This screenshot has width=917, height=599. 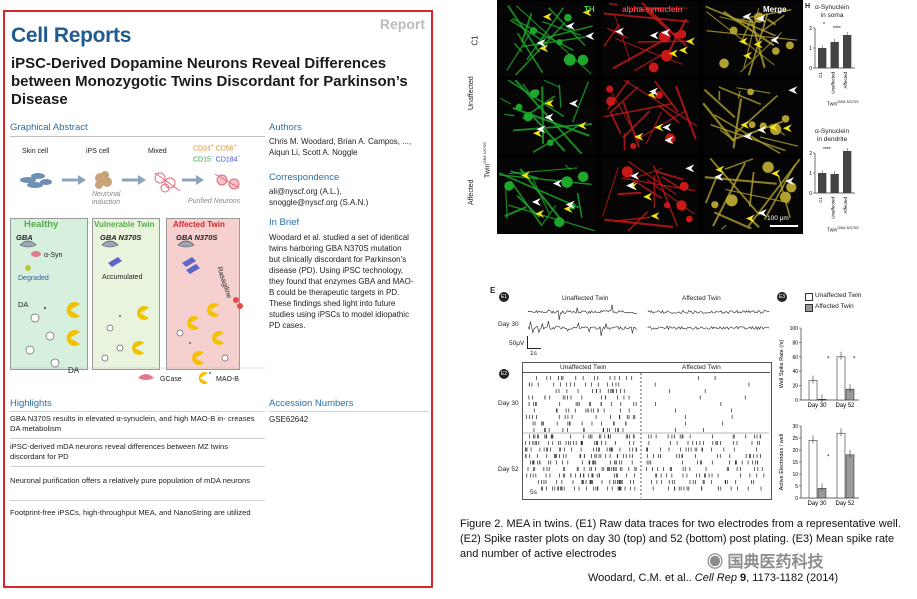 What do you see at coordinates (743, 578) in the screenshot?
I see `citation-volume: 9` at bounding box center [743, 578].